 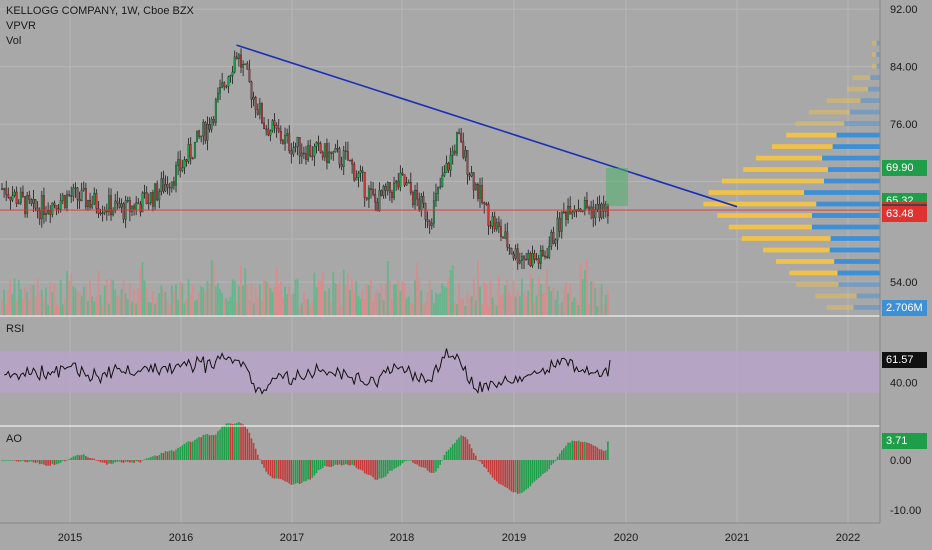 What do you see at coordinates (100, 11) in the screenshot?
I see `symbol-title: KELLOGG COMPANY, 1W, Cboe BZX` at bounding box center [100, 11].